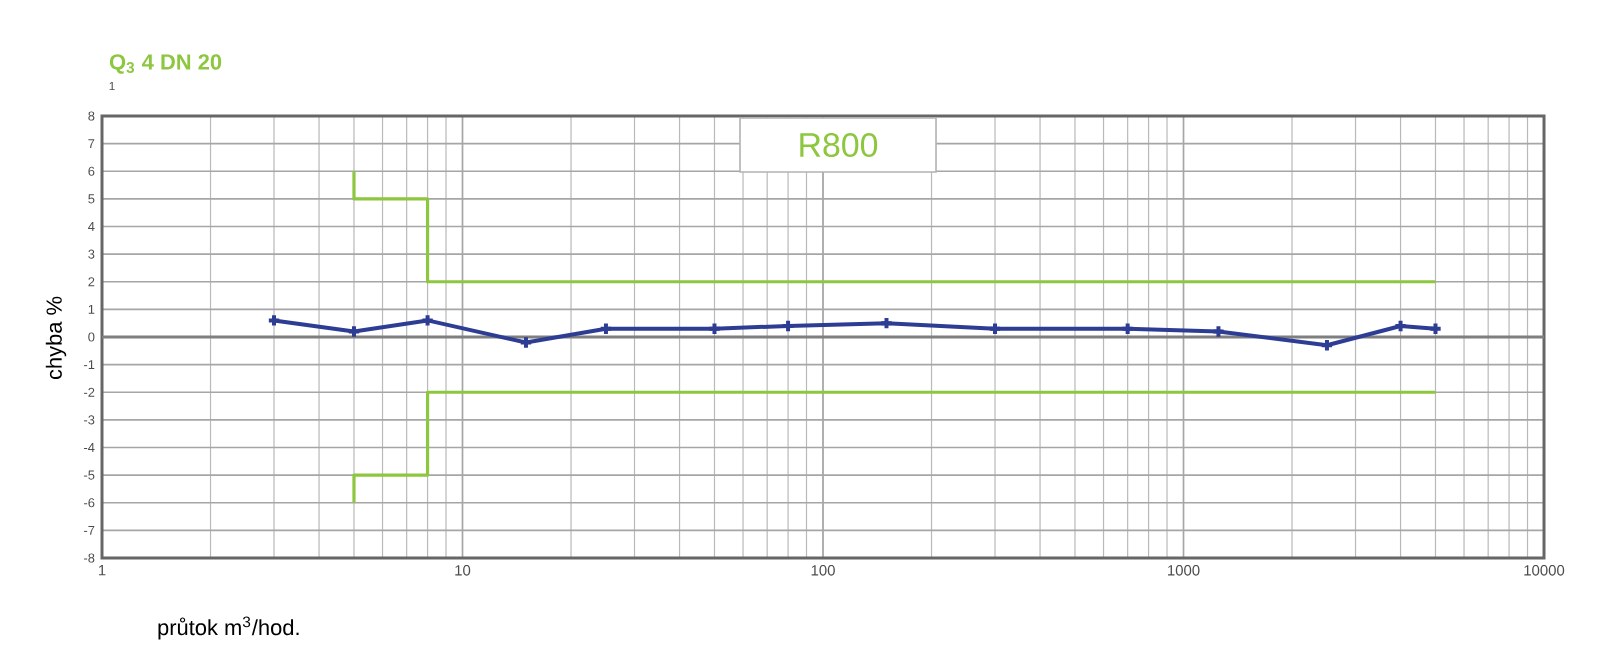  What do you see at coordinates (839, 145) in the screenshot?
I see `annotation: R800` at bounding box center [839, 145].